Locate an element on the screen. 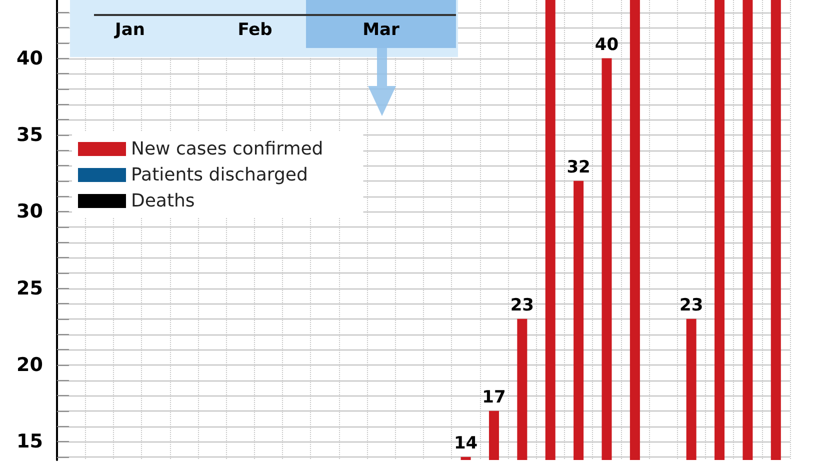 The image size is (830, 468). data-label: 32 is located at coordinates (578, 167).